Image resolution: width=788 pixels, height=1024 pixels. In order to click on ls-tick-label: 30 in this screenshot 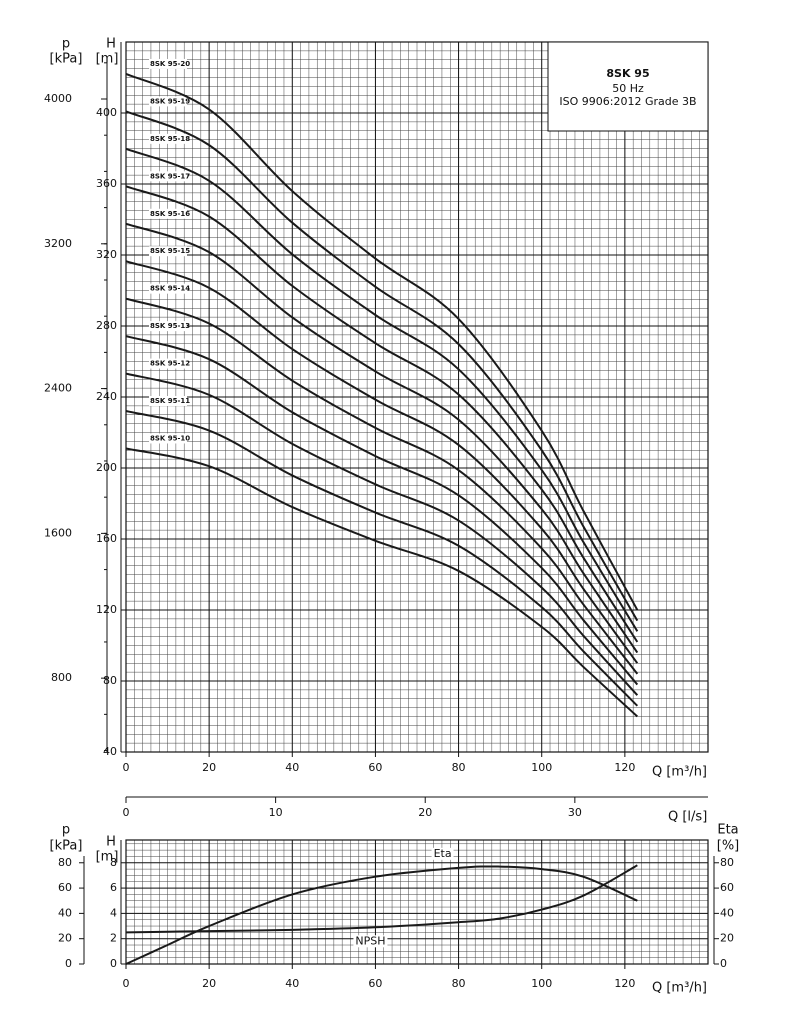, I will do `click(575, 812)`.